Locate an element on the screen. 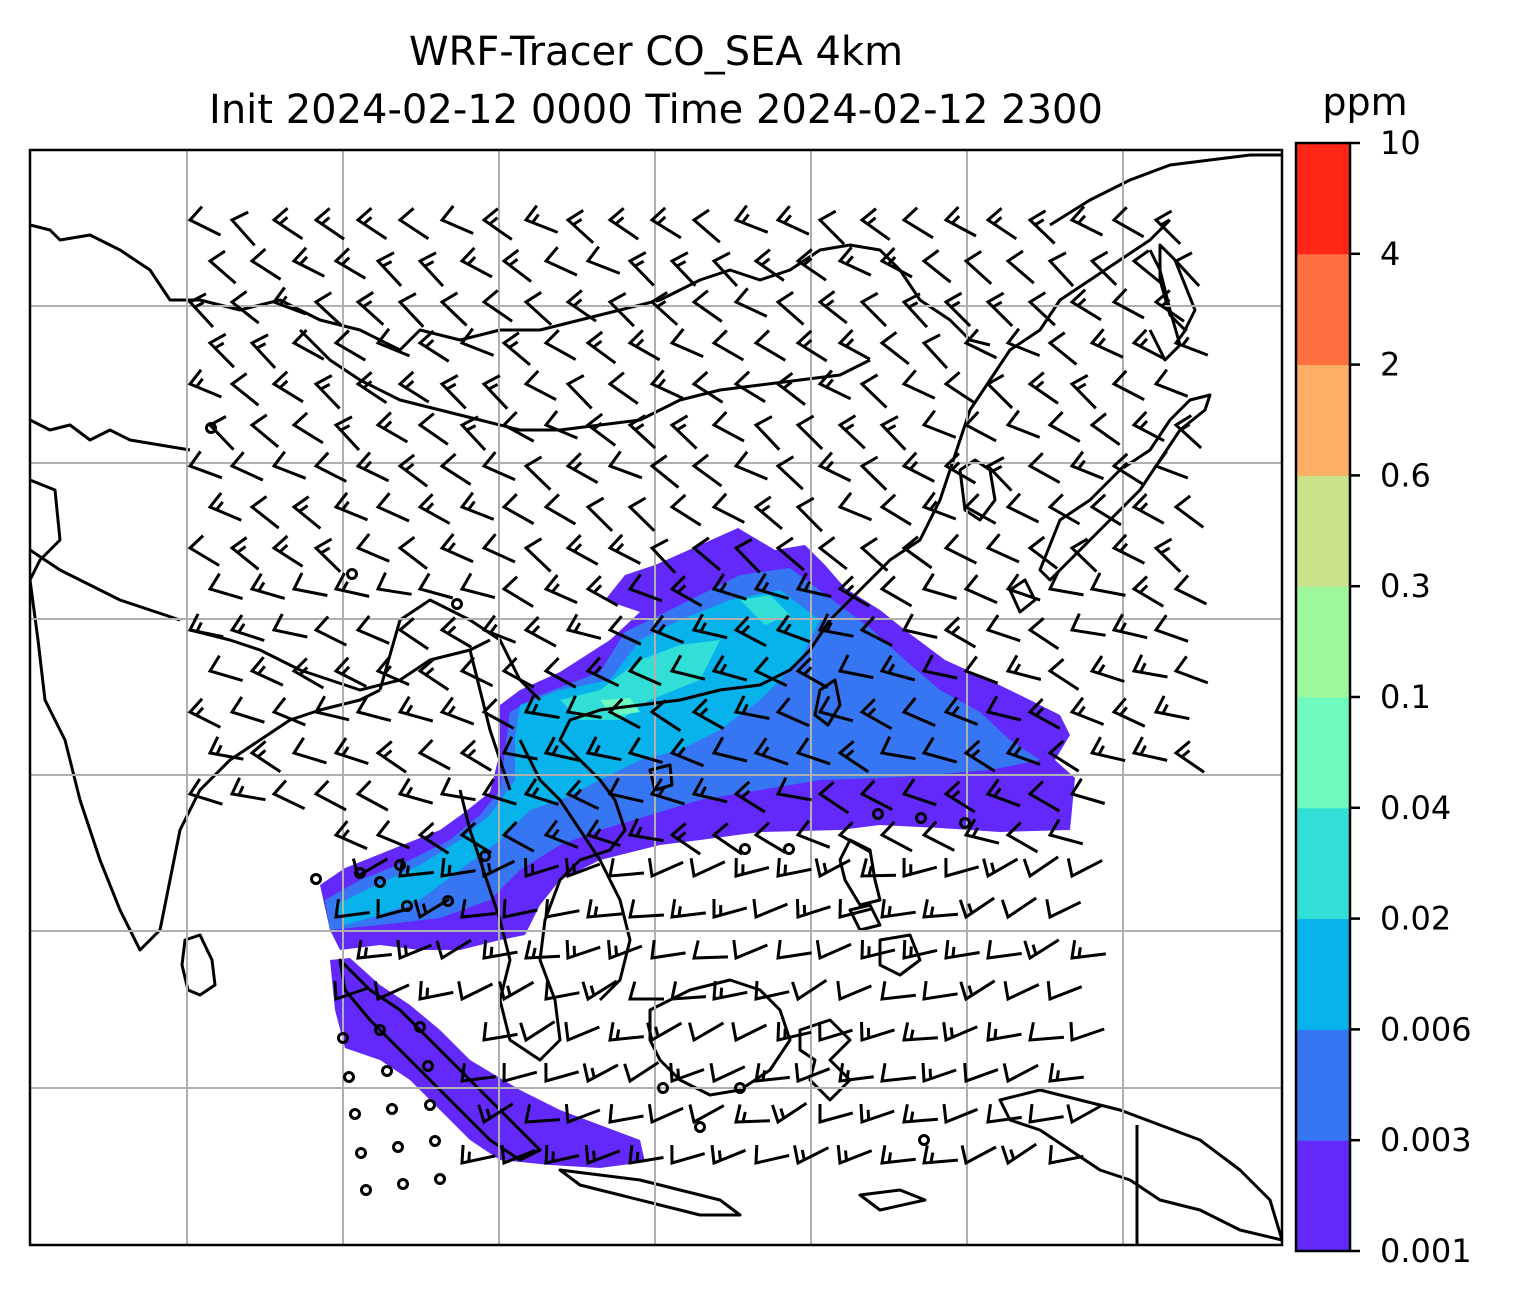 Image resolution: width=1528 pixels, height=1306 pixels. borneo is located at coordinates (720, 1037).